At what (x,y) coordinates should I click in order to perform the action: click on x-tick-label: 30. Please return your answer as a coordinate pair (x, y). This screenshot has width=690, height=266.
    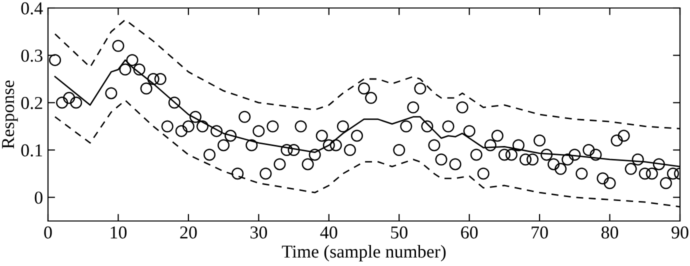
    Looking at the image, I should click on (259, 232).